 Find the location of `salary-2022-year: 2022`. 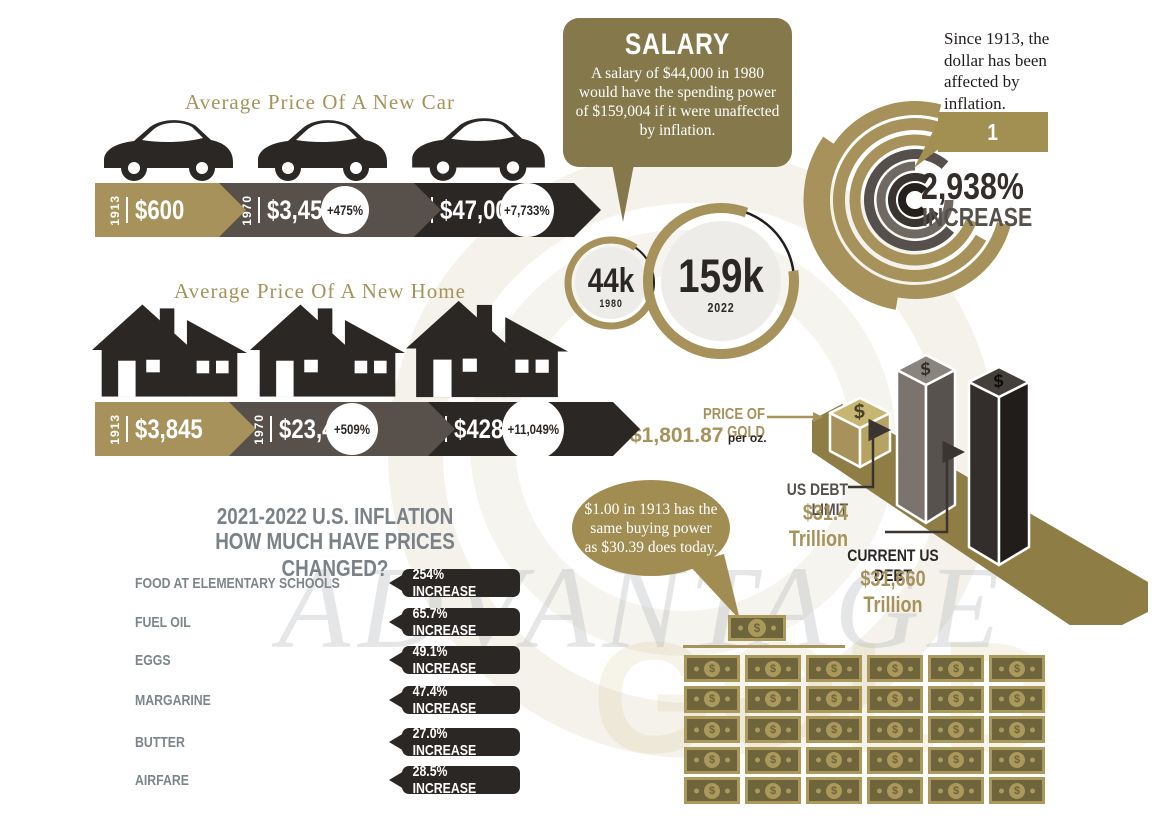

salary-2022-year: 2022 is located at coordinates (721, 307).